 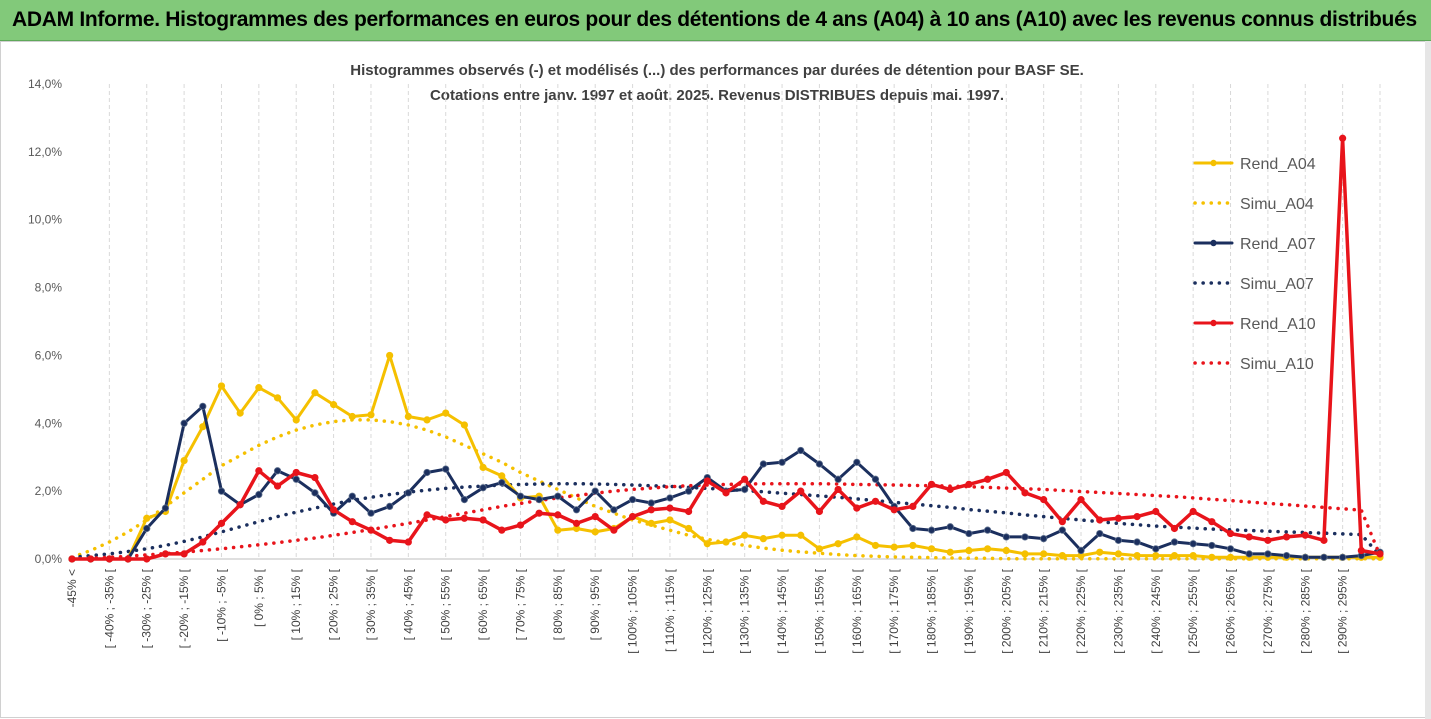 What do you see at coordinates (1278, 244) in the screenshot?
I see `legend-label: Rend_A07` at bounding box center [1278, 244].